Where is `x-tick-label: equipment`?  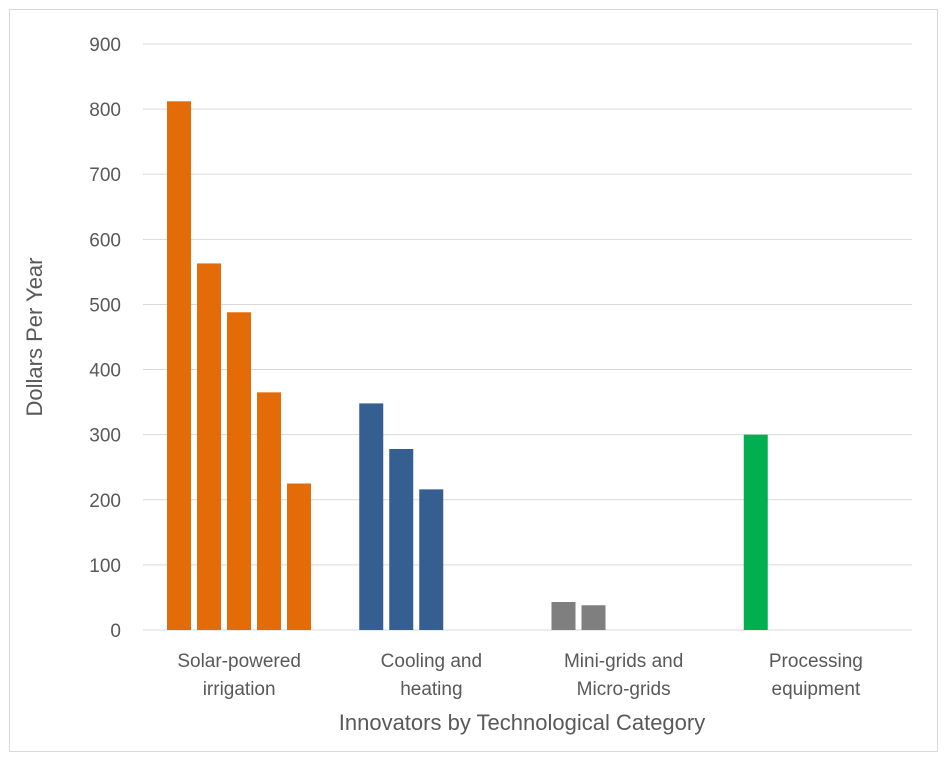 x-tick-label: equipment is located at coordinates (816, 689).